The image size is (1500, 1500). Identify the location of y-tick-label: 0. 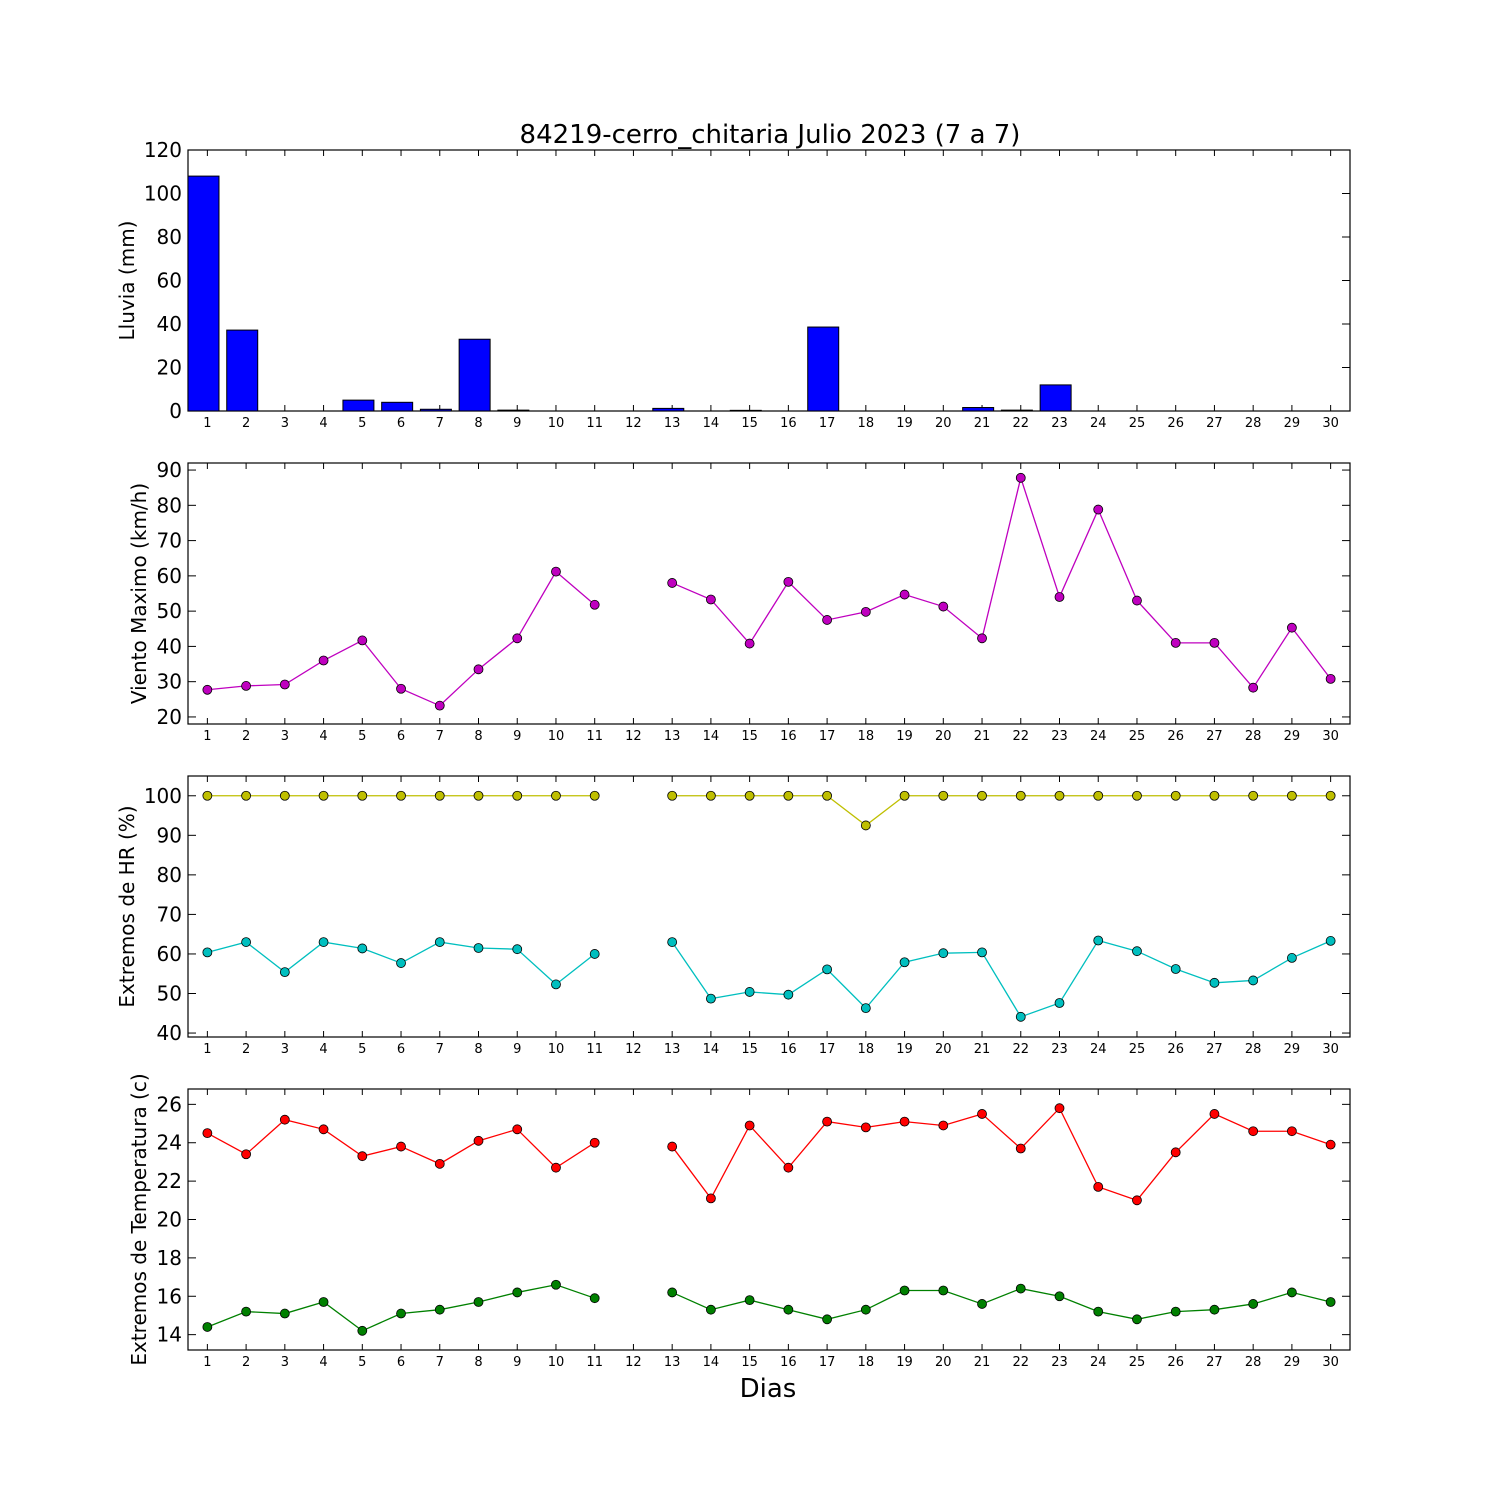
(175, 411).